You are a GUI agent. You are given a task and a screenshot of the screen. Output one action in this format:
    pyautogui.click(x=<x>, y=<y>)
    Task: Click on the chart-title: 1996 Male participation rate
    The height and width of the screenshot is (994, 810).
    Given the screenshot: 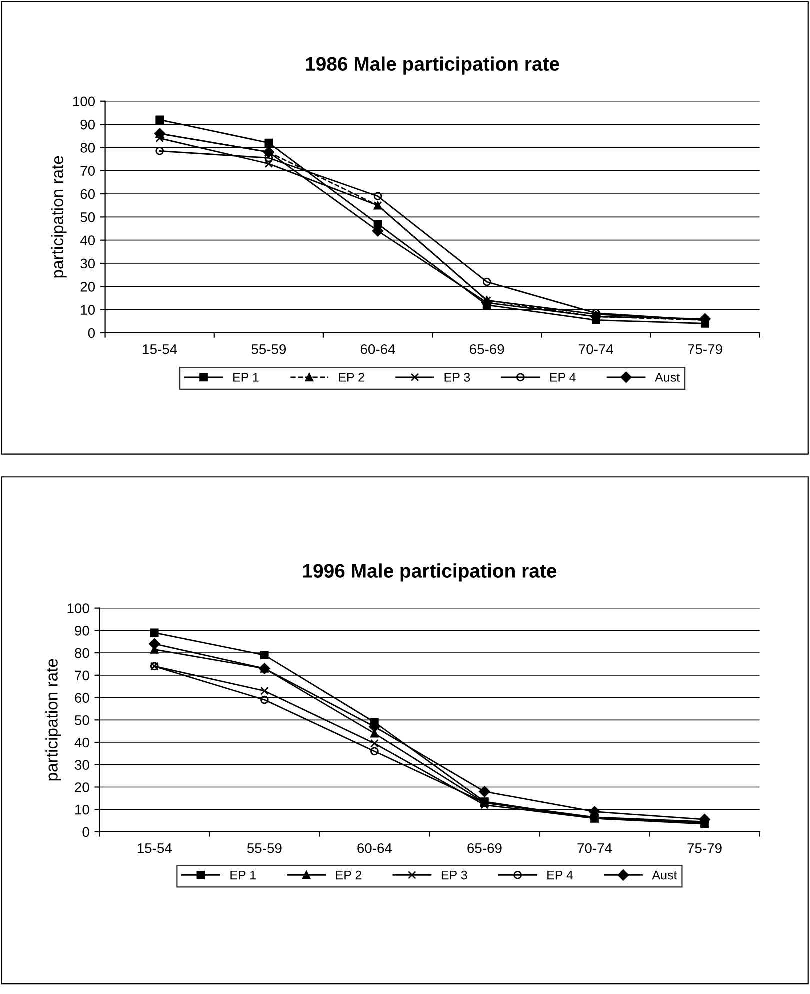 What is the action you would take?
    pyautogui.click(x=430, y=573)
    